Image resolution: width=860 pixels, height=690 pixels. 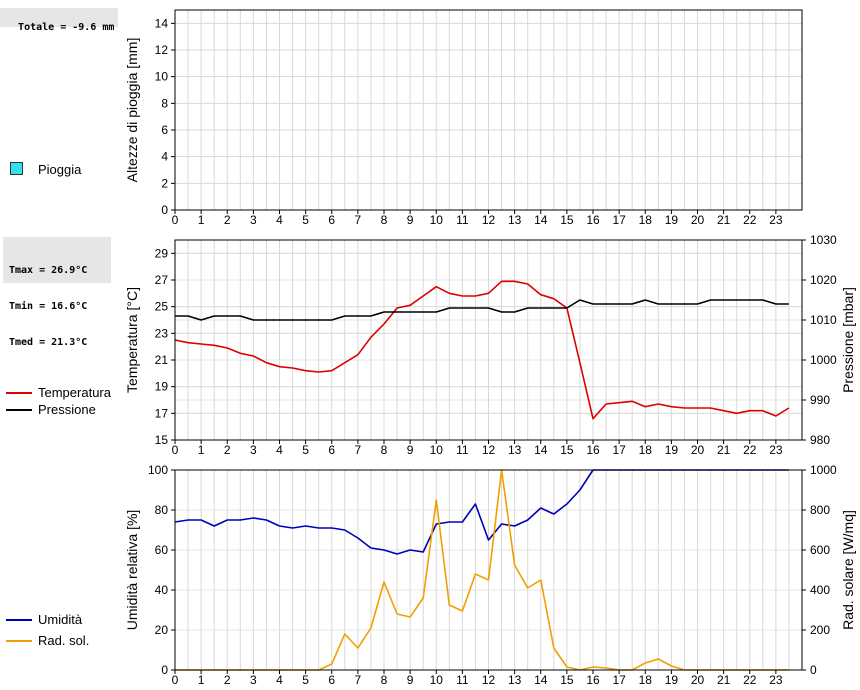 I want to click on x-tick-label: 18, so click(x=646, y=450).